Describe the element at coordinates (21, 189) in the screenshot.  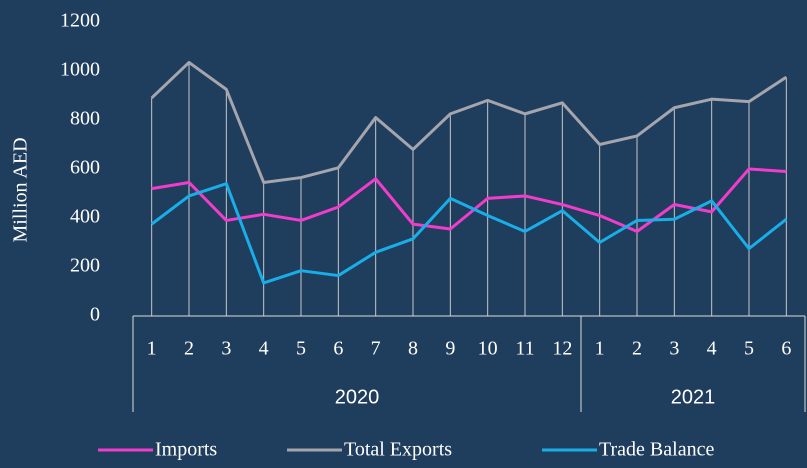
I see `y-axis-label: Million AED` at that location.